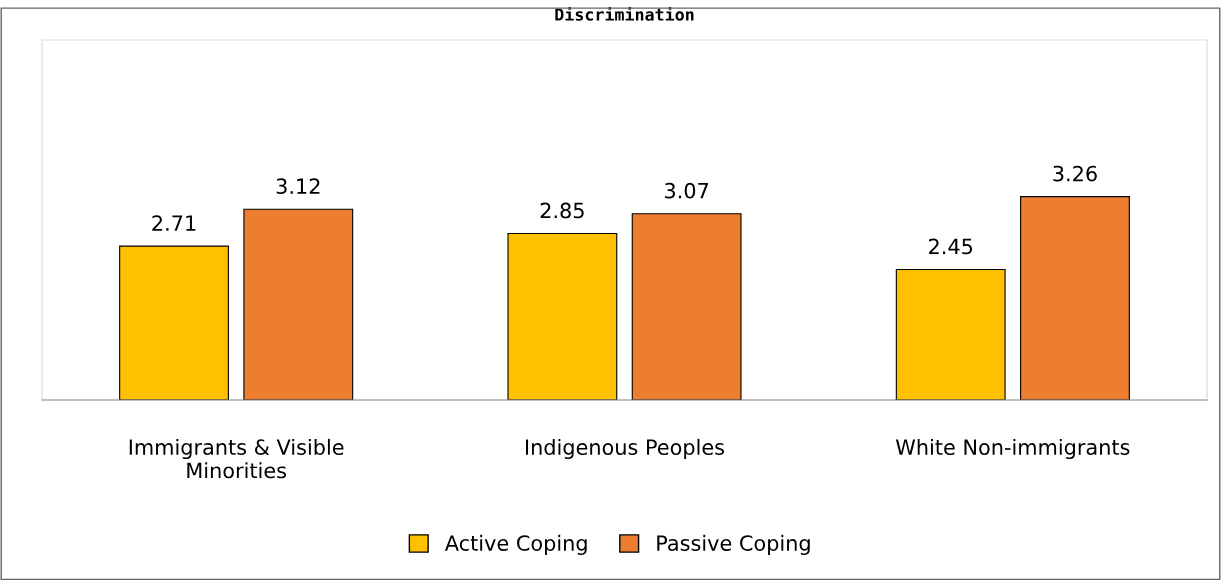 The width and height of the screenshot is (1221, 580). What do you see at coordinates (687, 190) in the screenshot?
I see `data-label: 3.07` at bounding box center [687, 190].